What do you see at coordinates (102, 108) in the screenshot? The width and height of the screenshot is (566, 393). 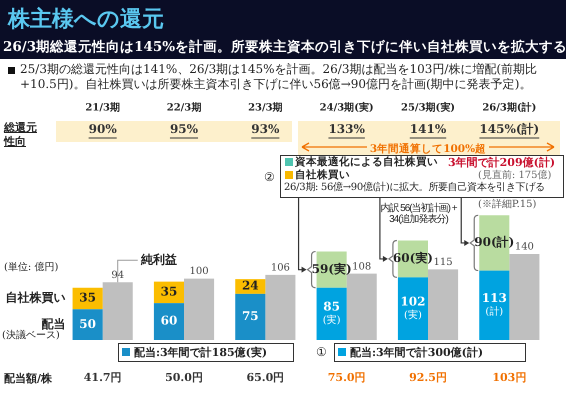 I see `x-tick-label: 21/3期` at bounding box center [102, 108].